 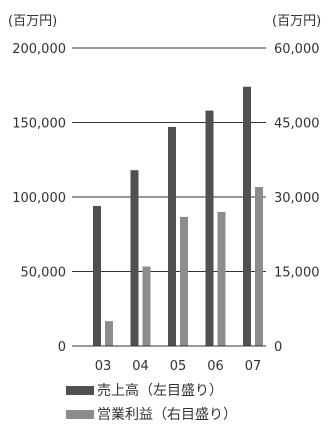 I want to click on left-tick-label: 100,000, so click(x=39, y=198).